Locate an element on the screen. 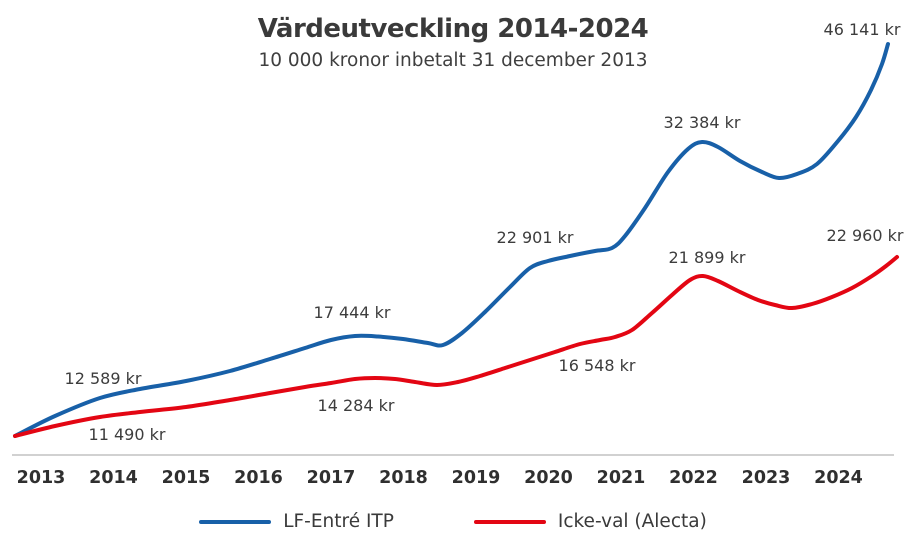 This screenshot has width=906, height=540. data-label: 22 960 kr is located at coordinates (865, 235).